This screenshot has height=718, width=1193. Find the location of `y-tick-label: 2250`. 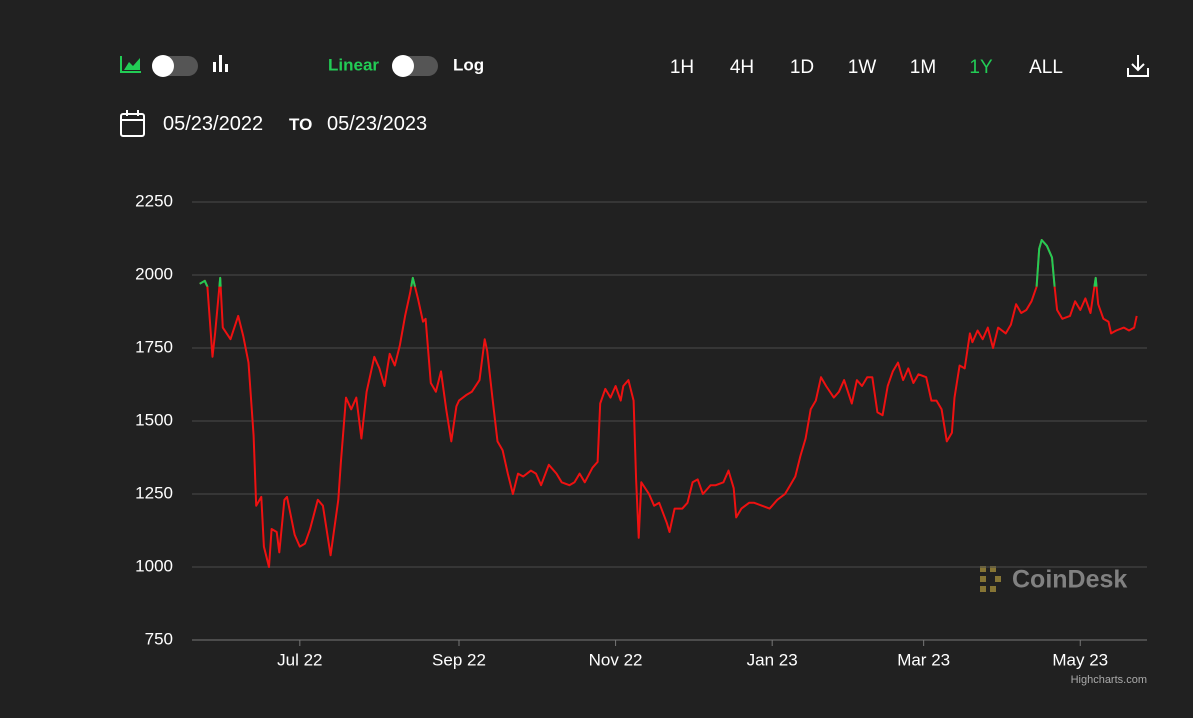

y-tick-label: 2250 is located at coordinates (154, 200).